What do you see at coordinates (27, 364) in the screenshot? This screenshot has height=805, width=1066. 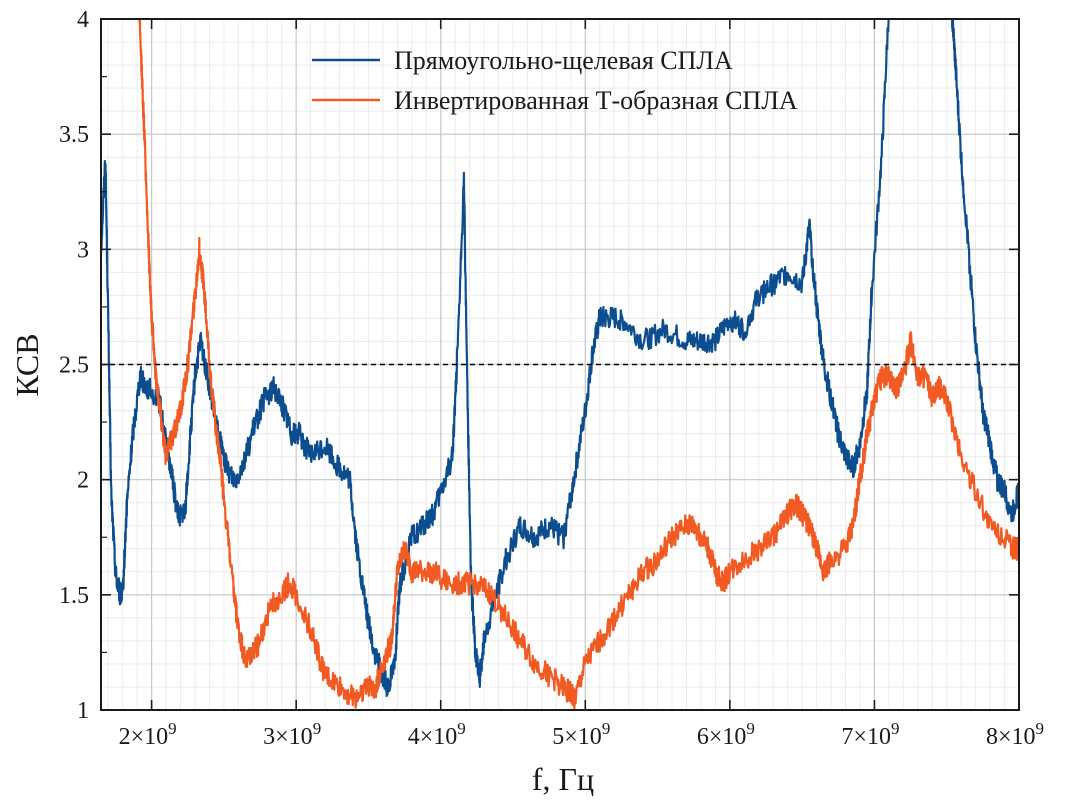 I see `y-axis-title: КСВ` at bounding box center [27, 364].